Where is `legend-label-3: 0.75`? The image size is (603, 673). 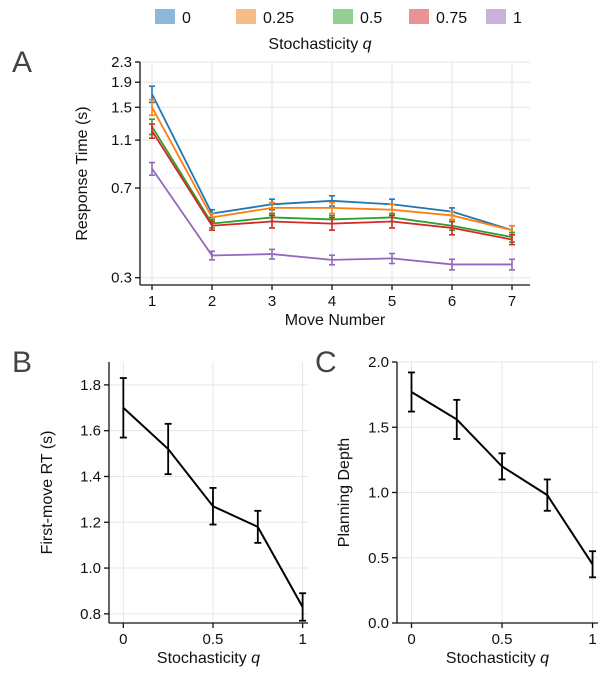
legend-label-3: 0.75 is located at coordinates (451, 18).